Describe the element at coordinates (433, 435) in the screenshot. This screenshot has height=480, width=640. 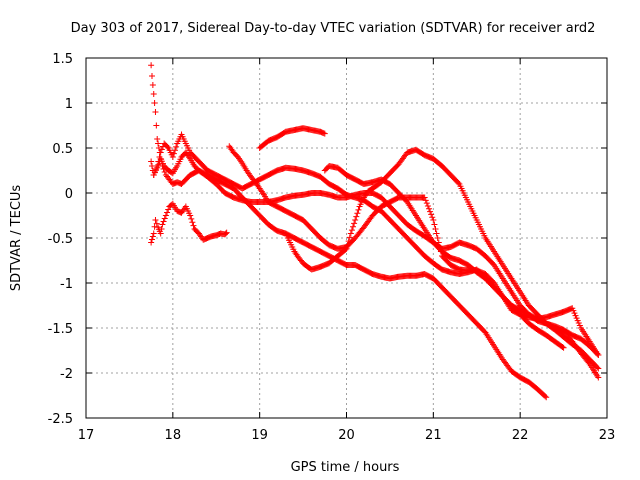
I see `x-tick-label: 21` at that location.